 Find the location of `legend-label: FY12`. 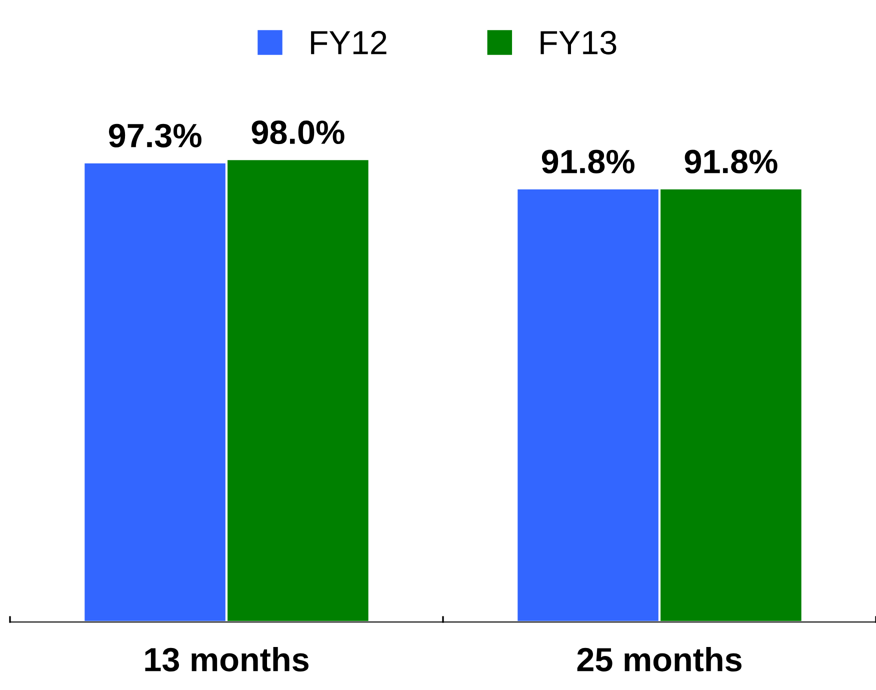

legend-label: FY12 is located at coordinates (348, 42).